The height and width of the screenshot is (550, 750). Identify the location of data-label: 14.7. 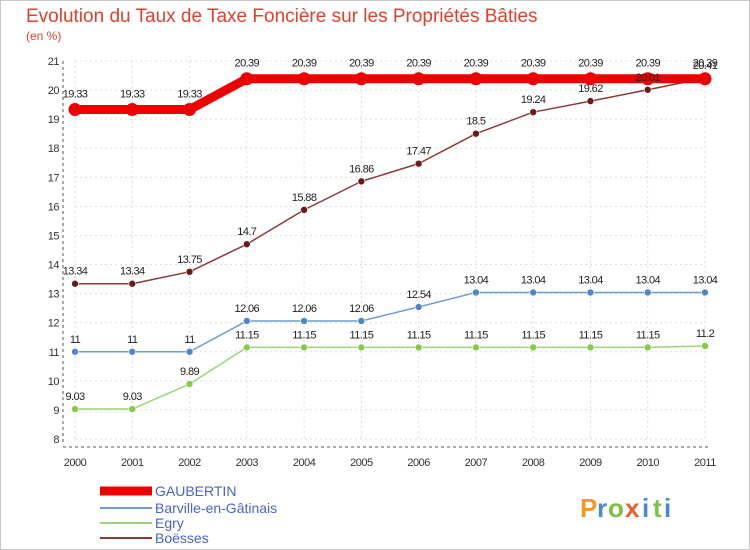
(246, 232).